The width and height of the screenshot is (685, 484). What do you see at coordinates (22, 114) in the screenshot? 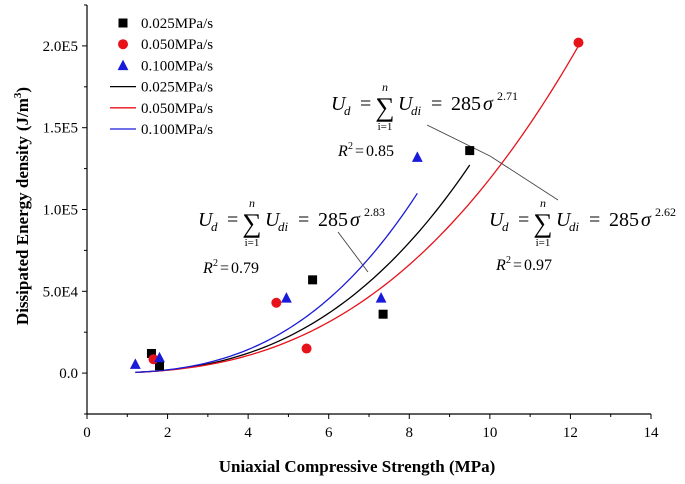
I see `y-axis-title-unit: (J/m` at bounding box center [22, 114].